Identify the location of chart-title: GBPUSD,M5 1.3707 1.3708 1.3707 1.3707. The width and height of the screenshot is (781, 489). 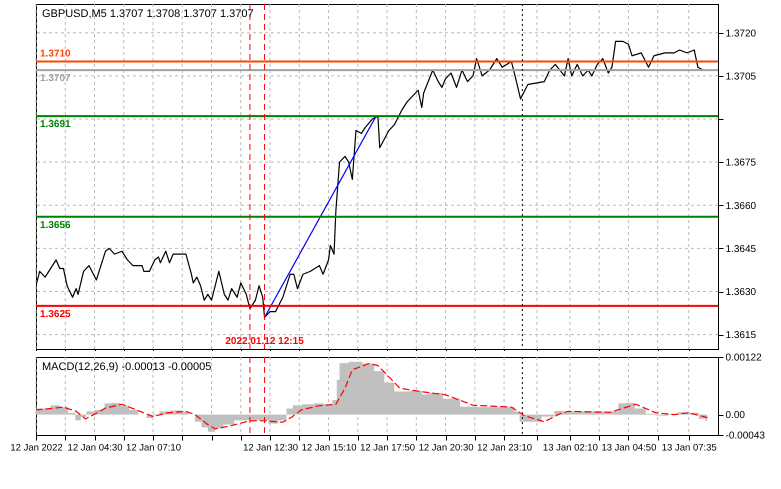
(148, 14).